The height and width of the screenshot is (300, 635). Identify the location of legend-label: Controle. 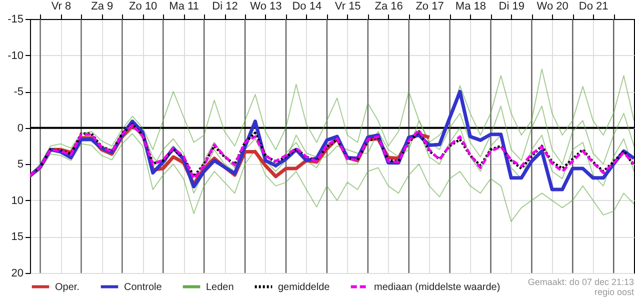
(143, 287).